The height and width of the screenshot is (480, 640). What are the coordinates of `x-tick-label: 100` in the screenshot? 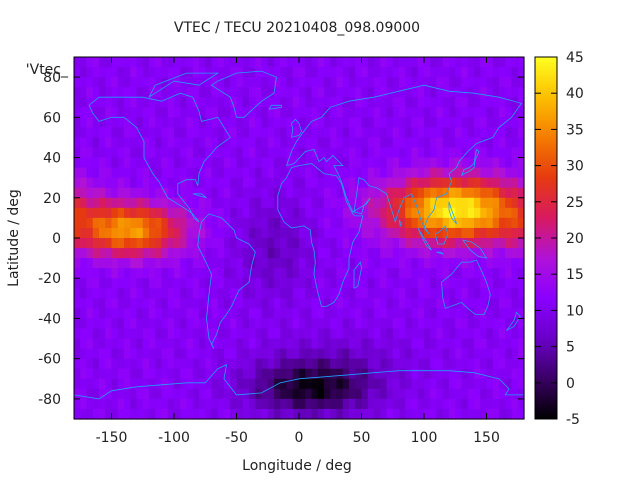 It's located at (424, 438).